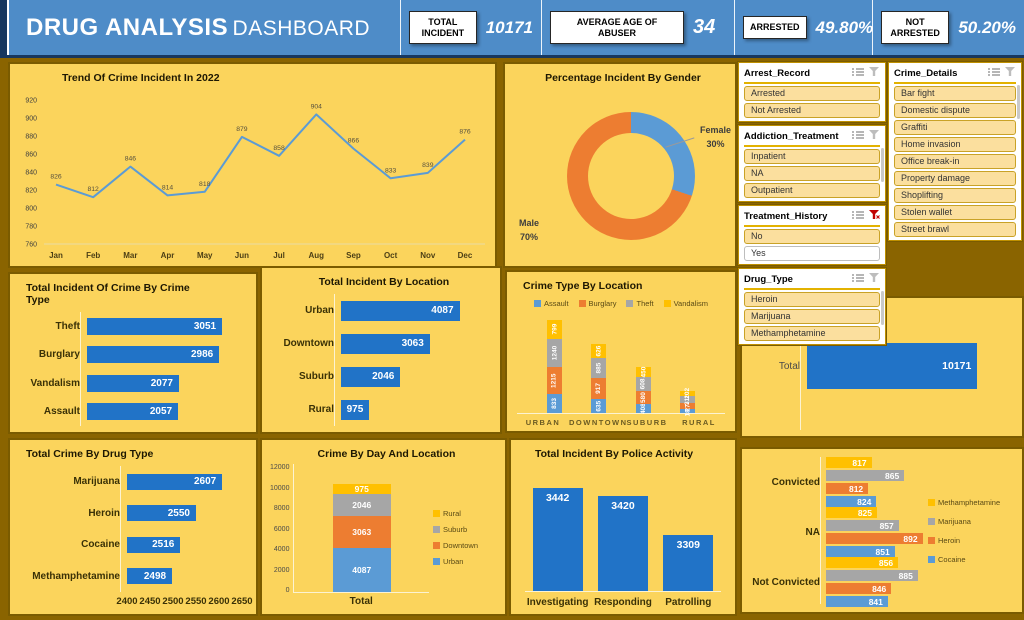 The height and width of the screenshot is (620, 1024). I want to click on svg-text: 904, so click(317, 106).